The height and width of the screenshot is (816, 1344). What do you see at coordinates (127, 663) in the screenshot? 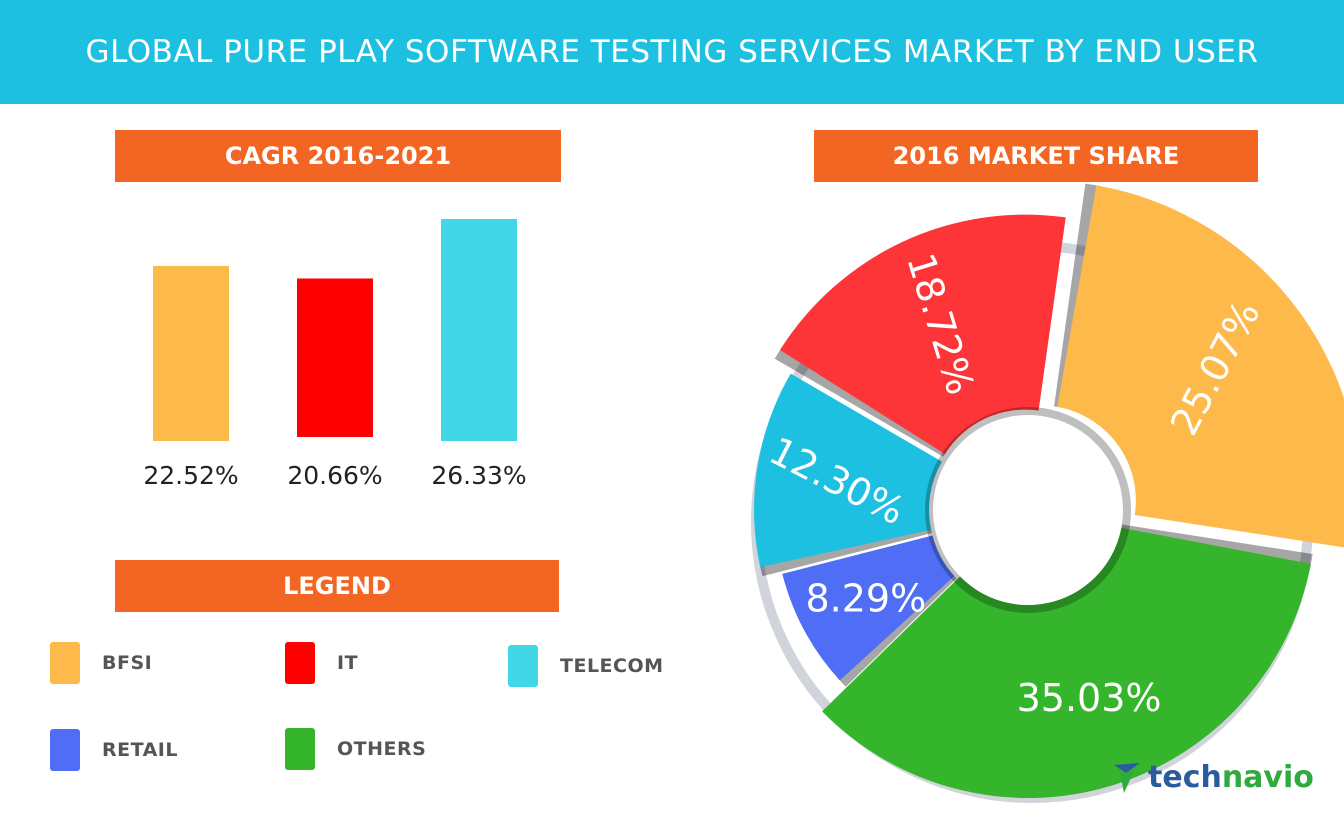
I see `legend-label-bfsi: BFSI` at bounding box center [127, 663].